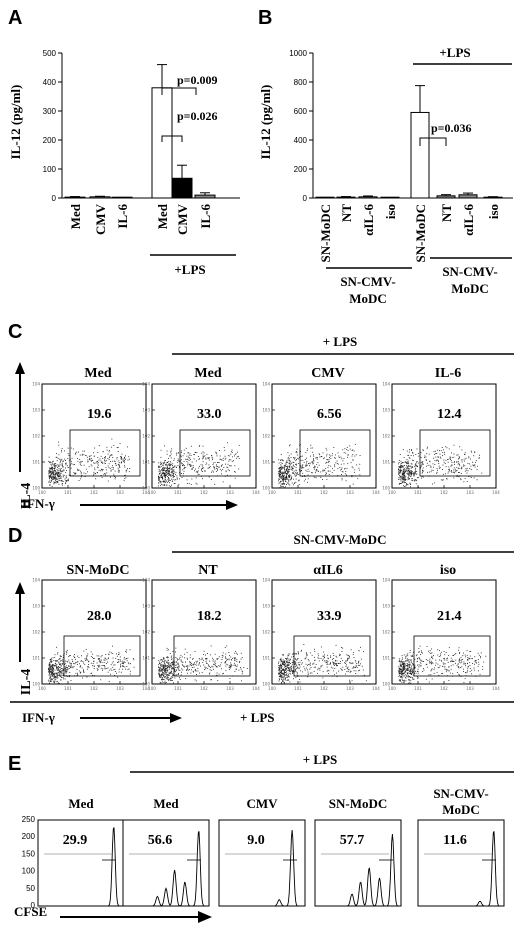 The width and height of the screenshot is (520, 934). What do you see at coordinates (38, 717) in the screenshot?
I see `panel-d-xlabel: IFN-γ` at bounding box center [38, 717].